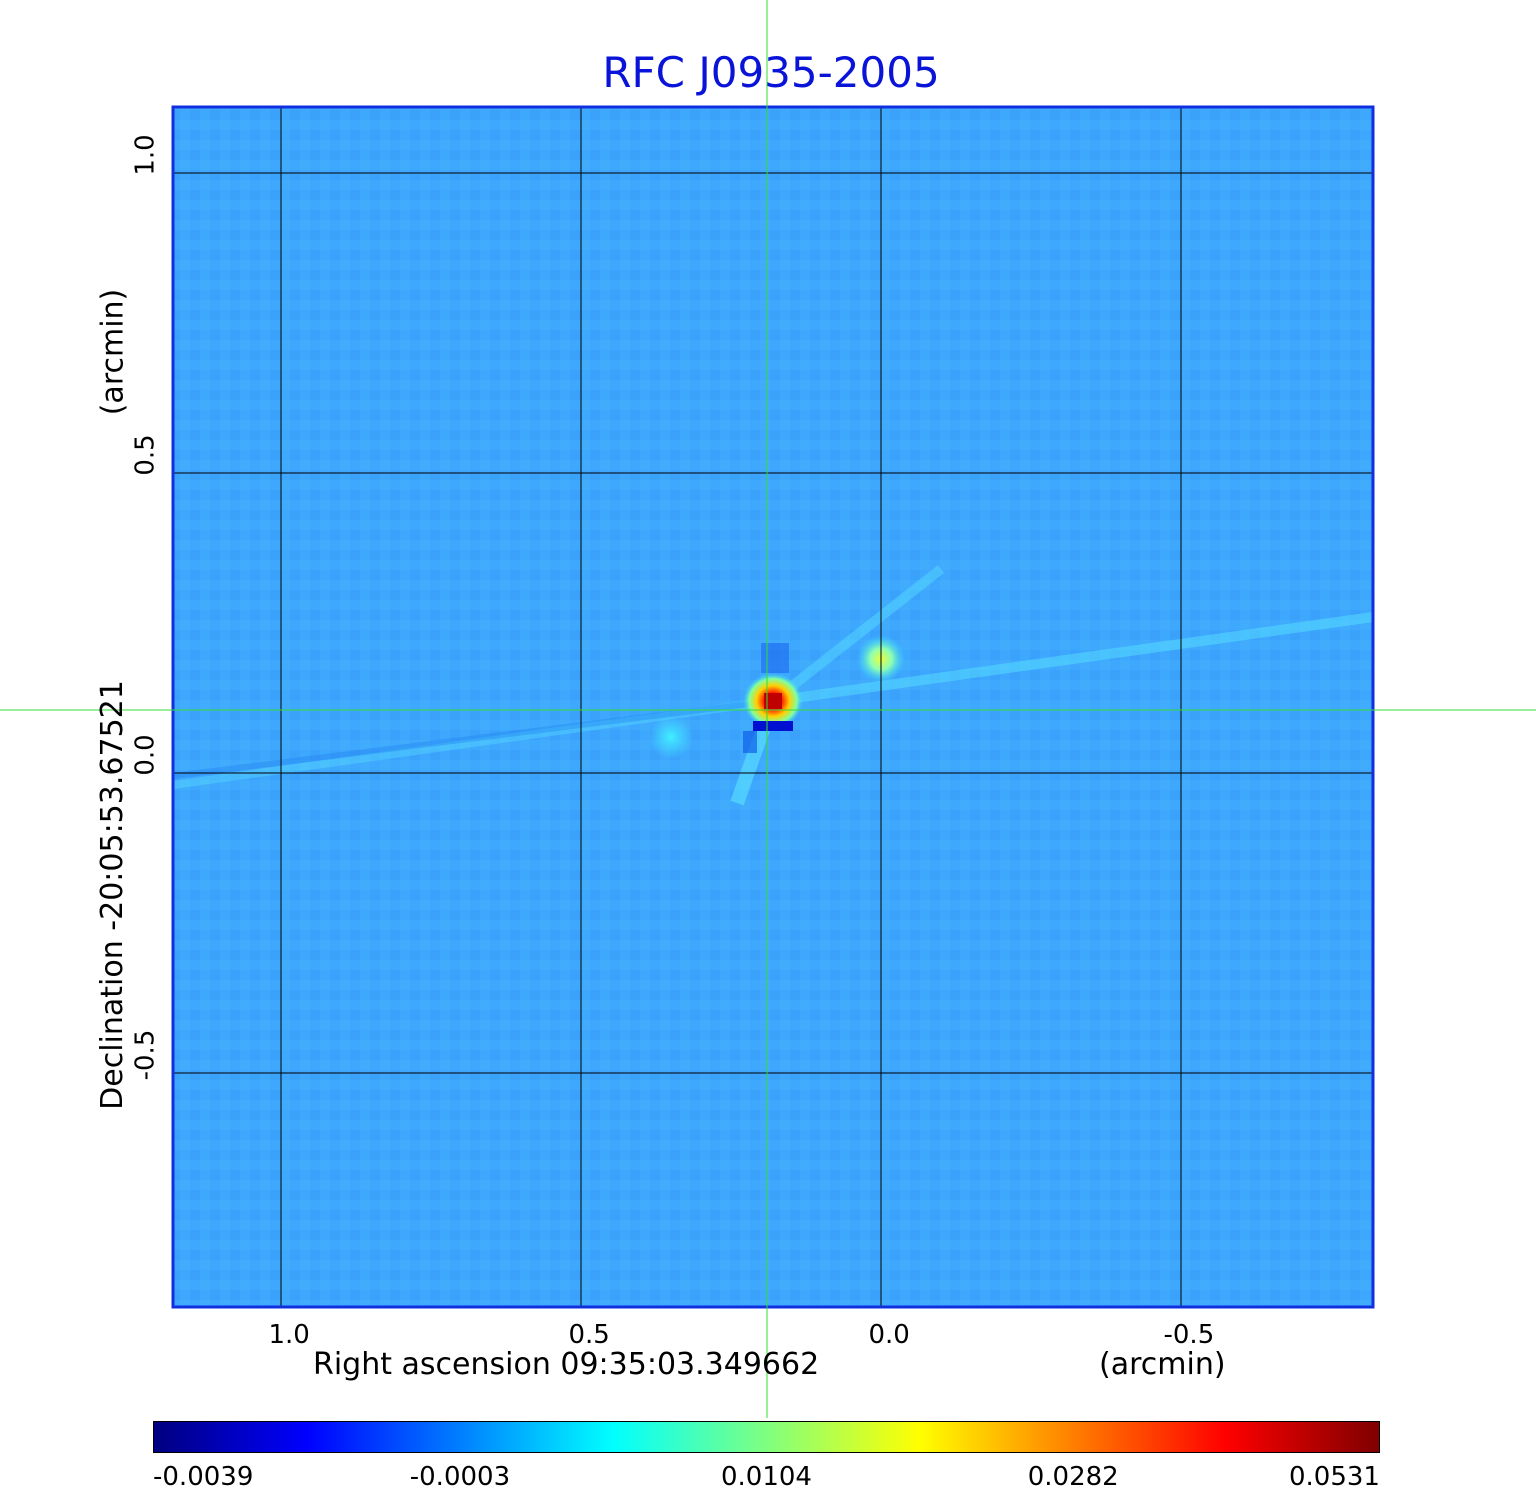 Image resolution: width=1536 pixels, height=1511 pixels. What do you see at coordinates (145, 755) in the screenshot?
I see `y-tick-label: 0.0` at bounding box center [145, 755].